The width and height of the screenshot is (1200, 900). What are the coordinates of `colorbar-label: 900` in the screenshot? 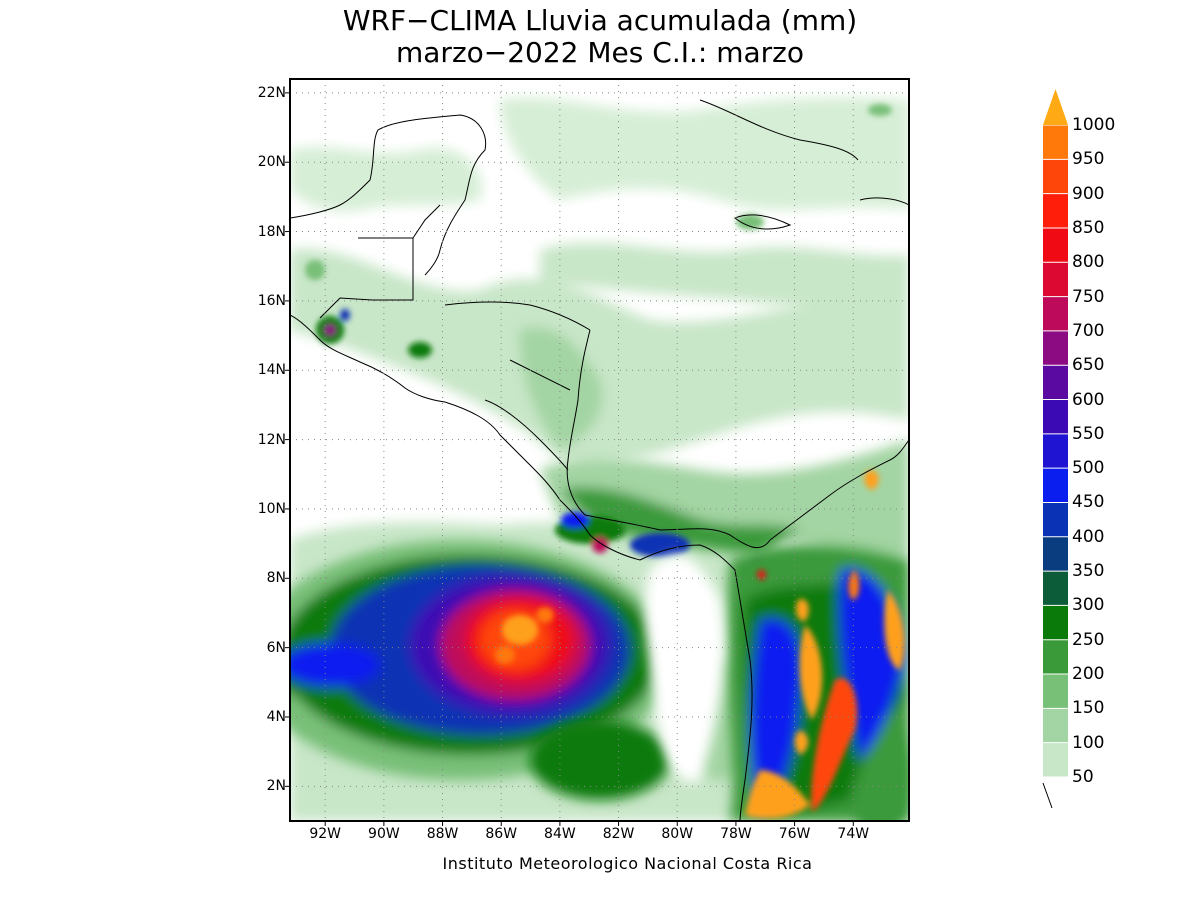 It's located at (1088, 193).